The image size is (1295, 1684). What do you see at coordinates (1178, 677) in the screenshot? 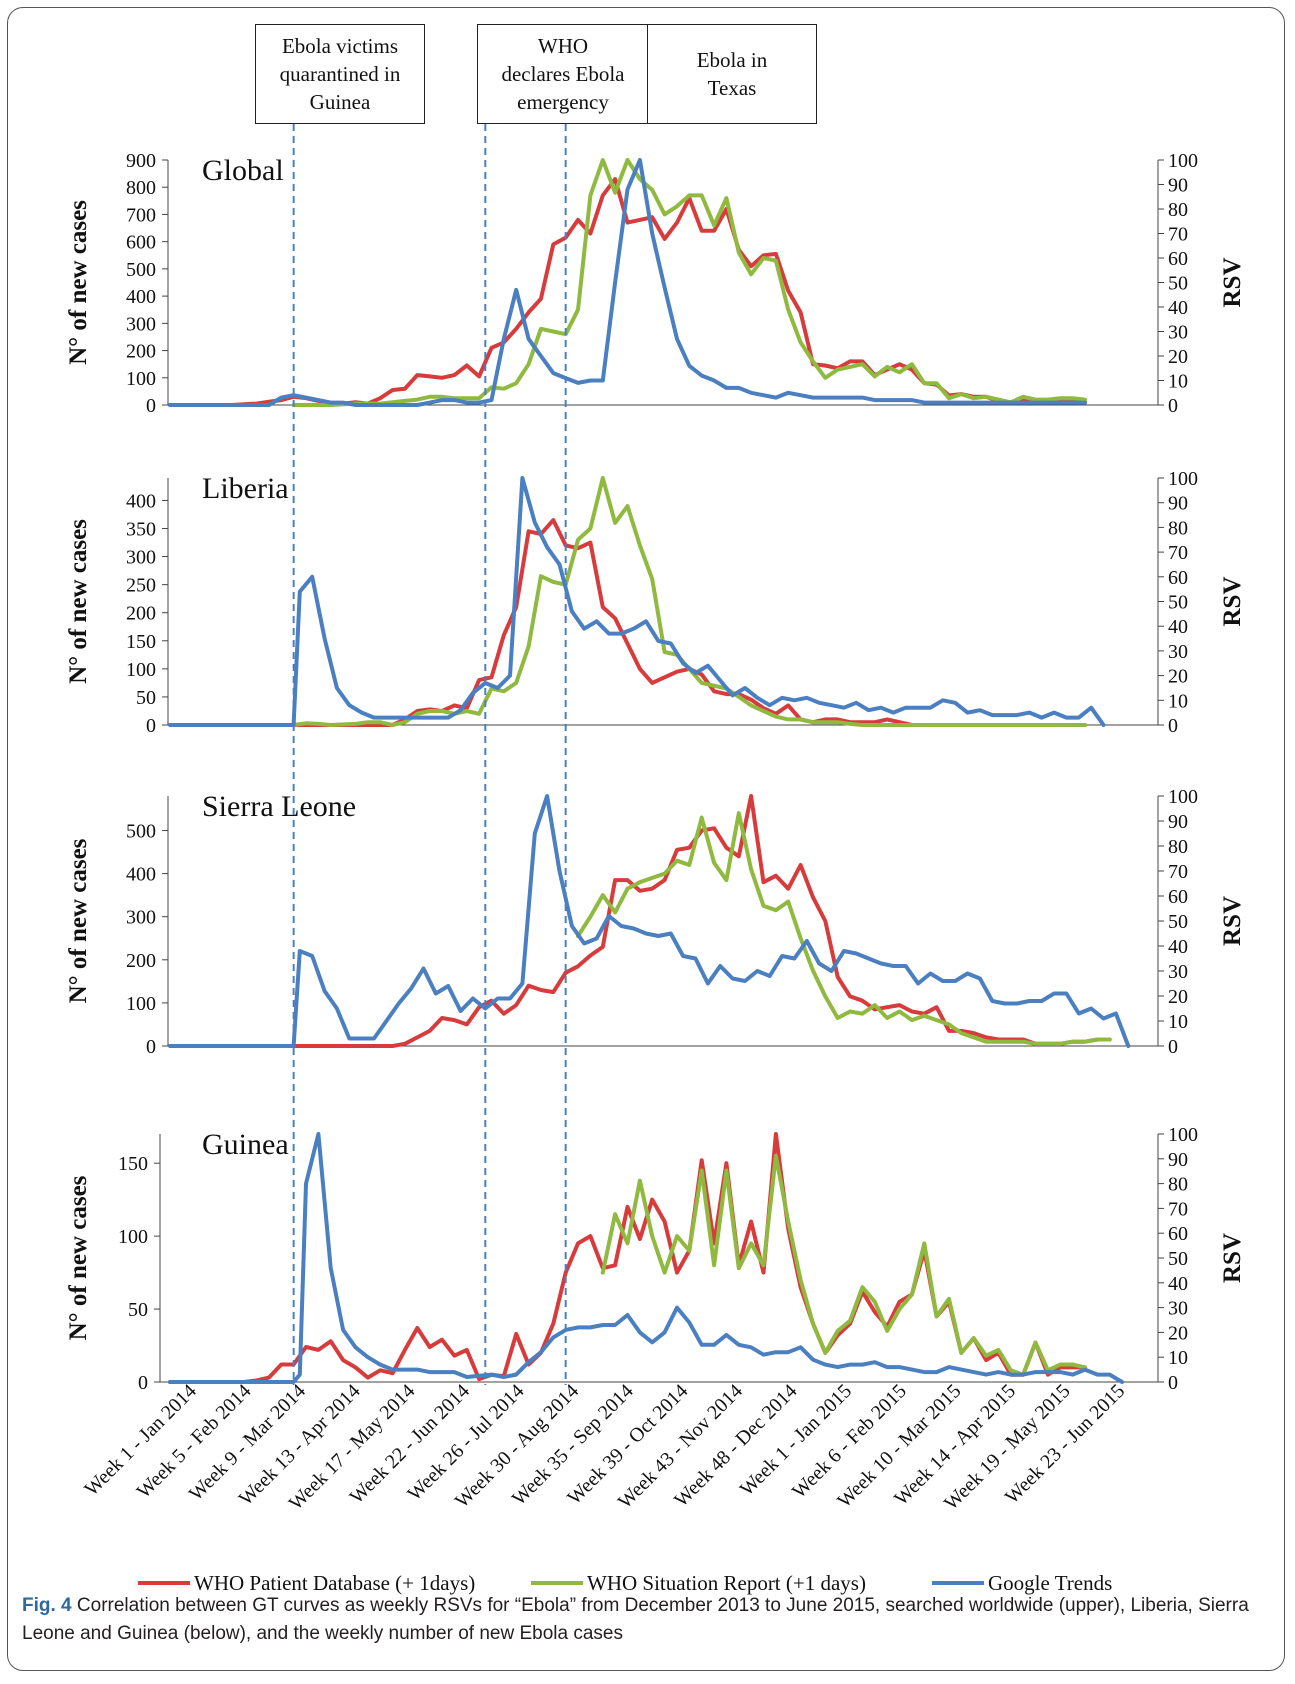
I see `liberia-right-tick-label: 20` at bounding box center [1178, 677].